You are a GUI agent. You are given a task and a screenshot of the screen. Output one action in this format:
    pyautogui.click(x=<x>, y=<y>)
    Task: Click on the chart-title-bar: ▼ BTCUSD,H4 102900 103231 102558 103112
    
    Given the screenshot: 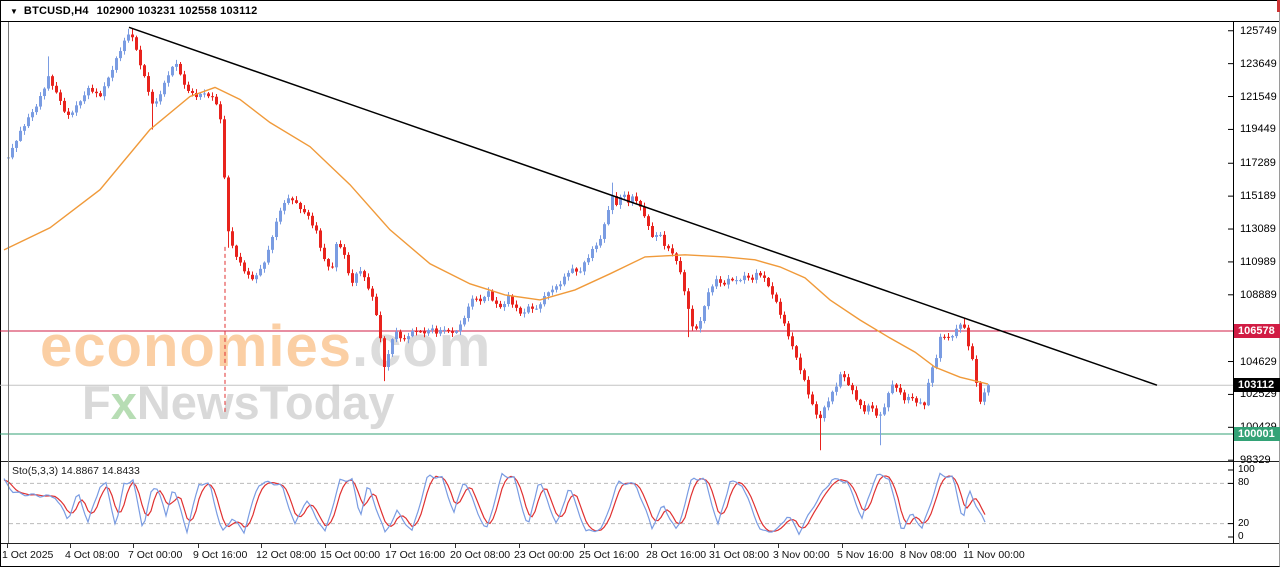 What is the action you would take?
    pyautogui.click(x=640, y=11)
    